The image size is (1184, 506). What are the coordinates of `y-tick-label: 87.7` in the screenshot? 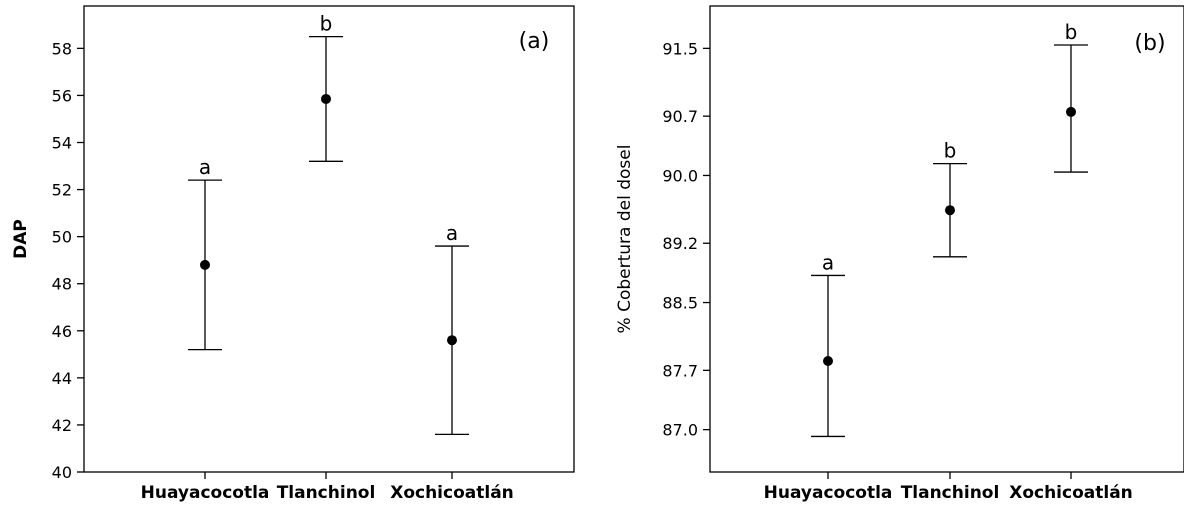 It's located at (680, 370).